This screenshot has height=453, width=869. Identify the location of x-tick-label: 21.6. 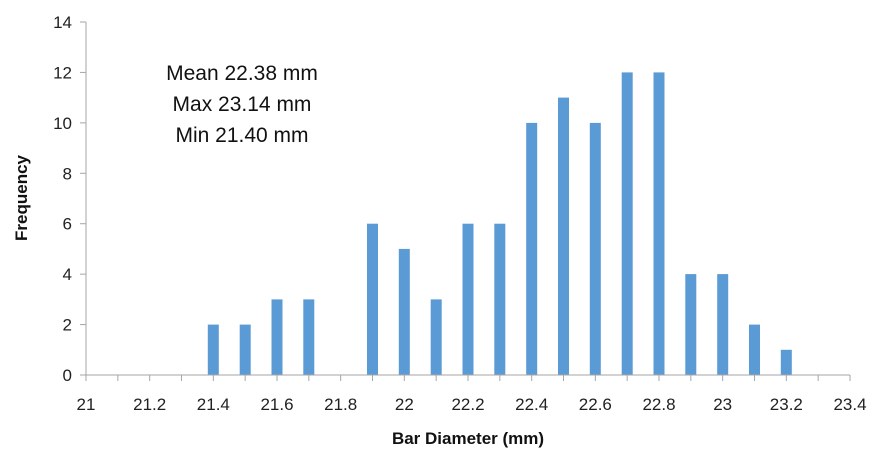
(276, 404).